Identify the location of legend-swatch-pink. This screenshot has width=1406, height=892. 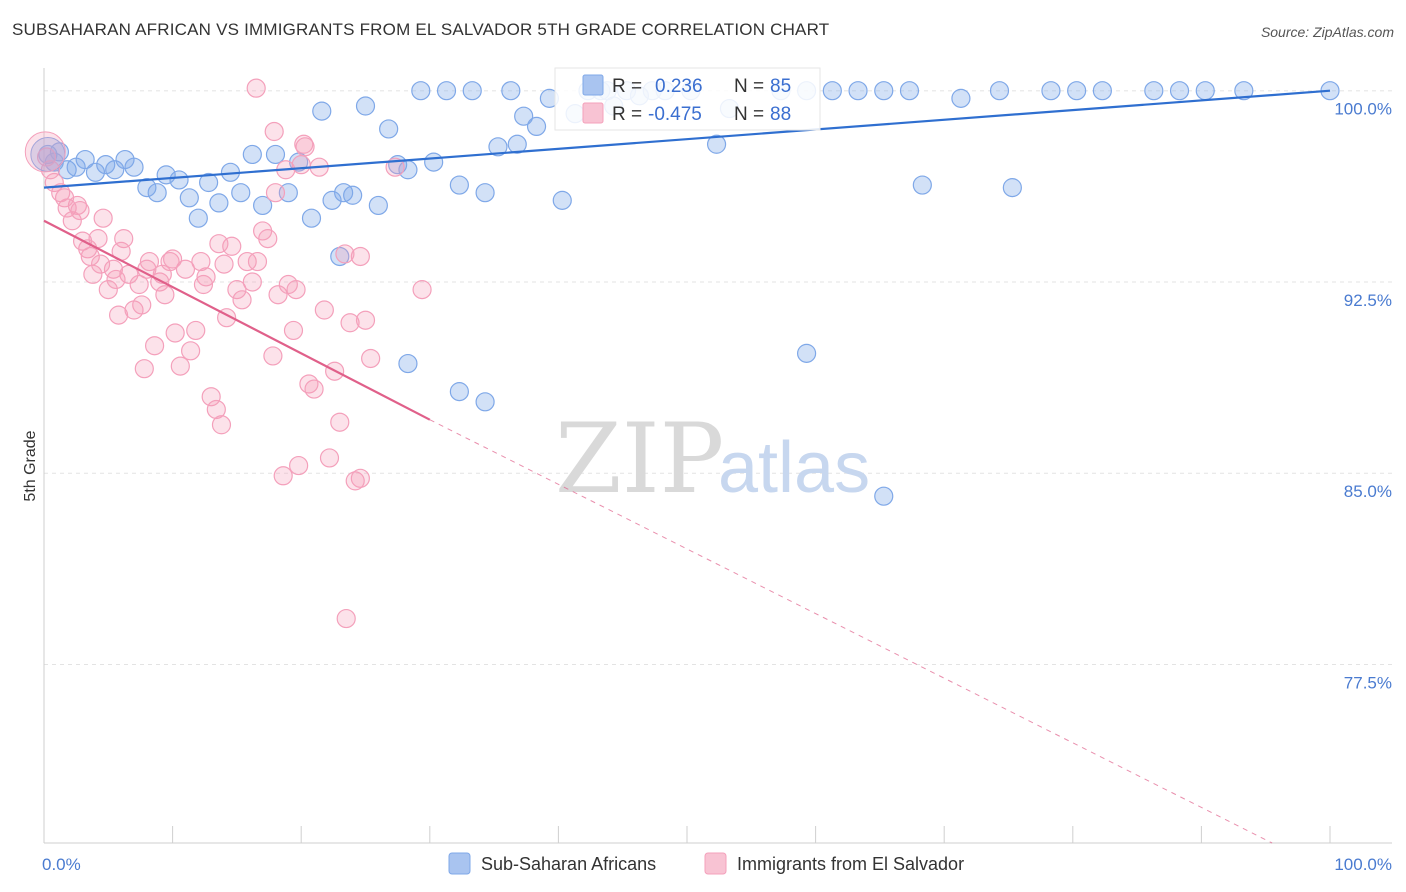
(593, 113).